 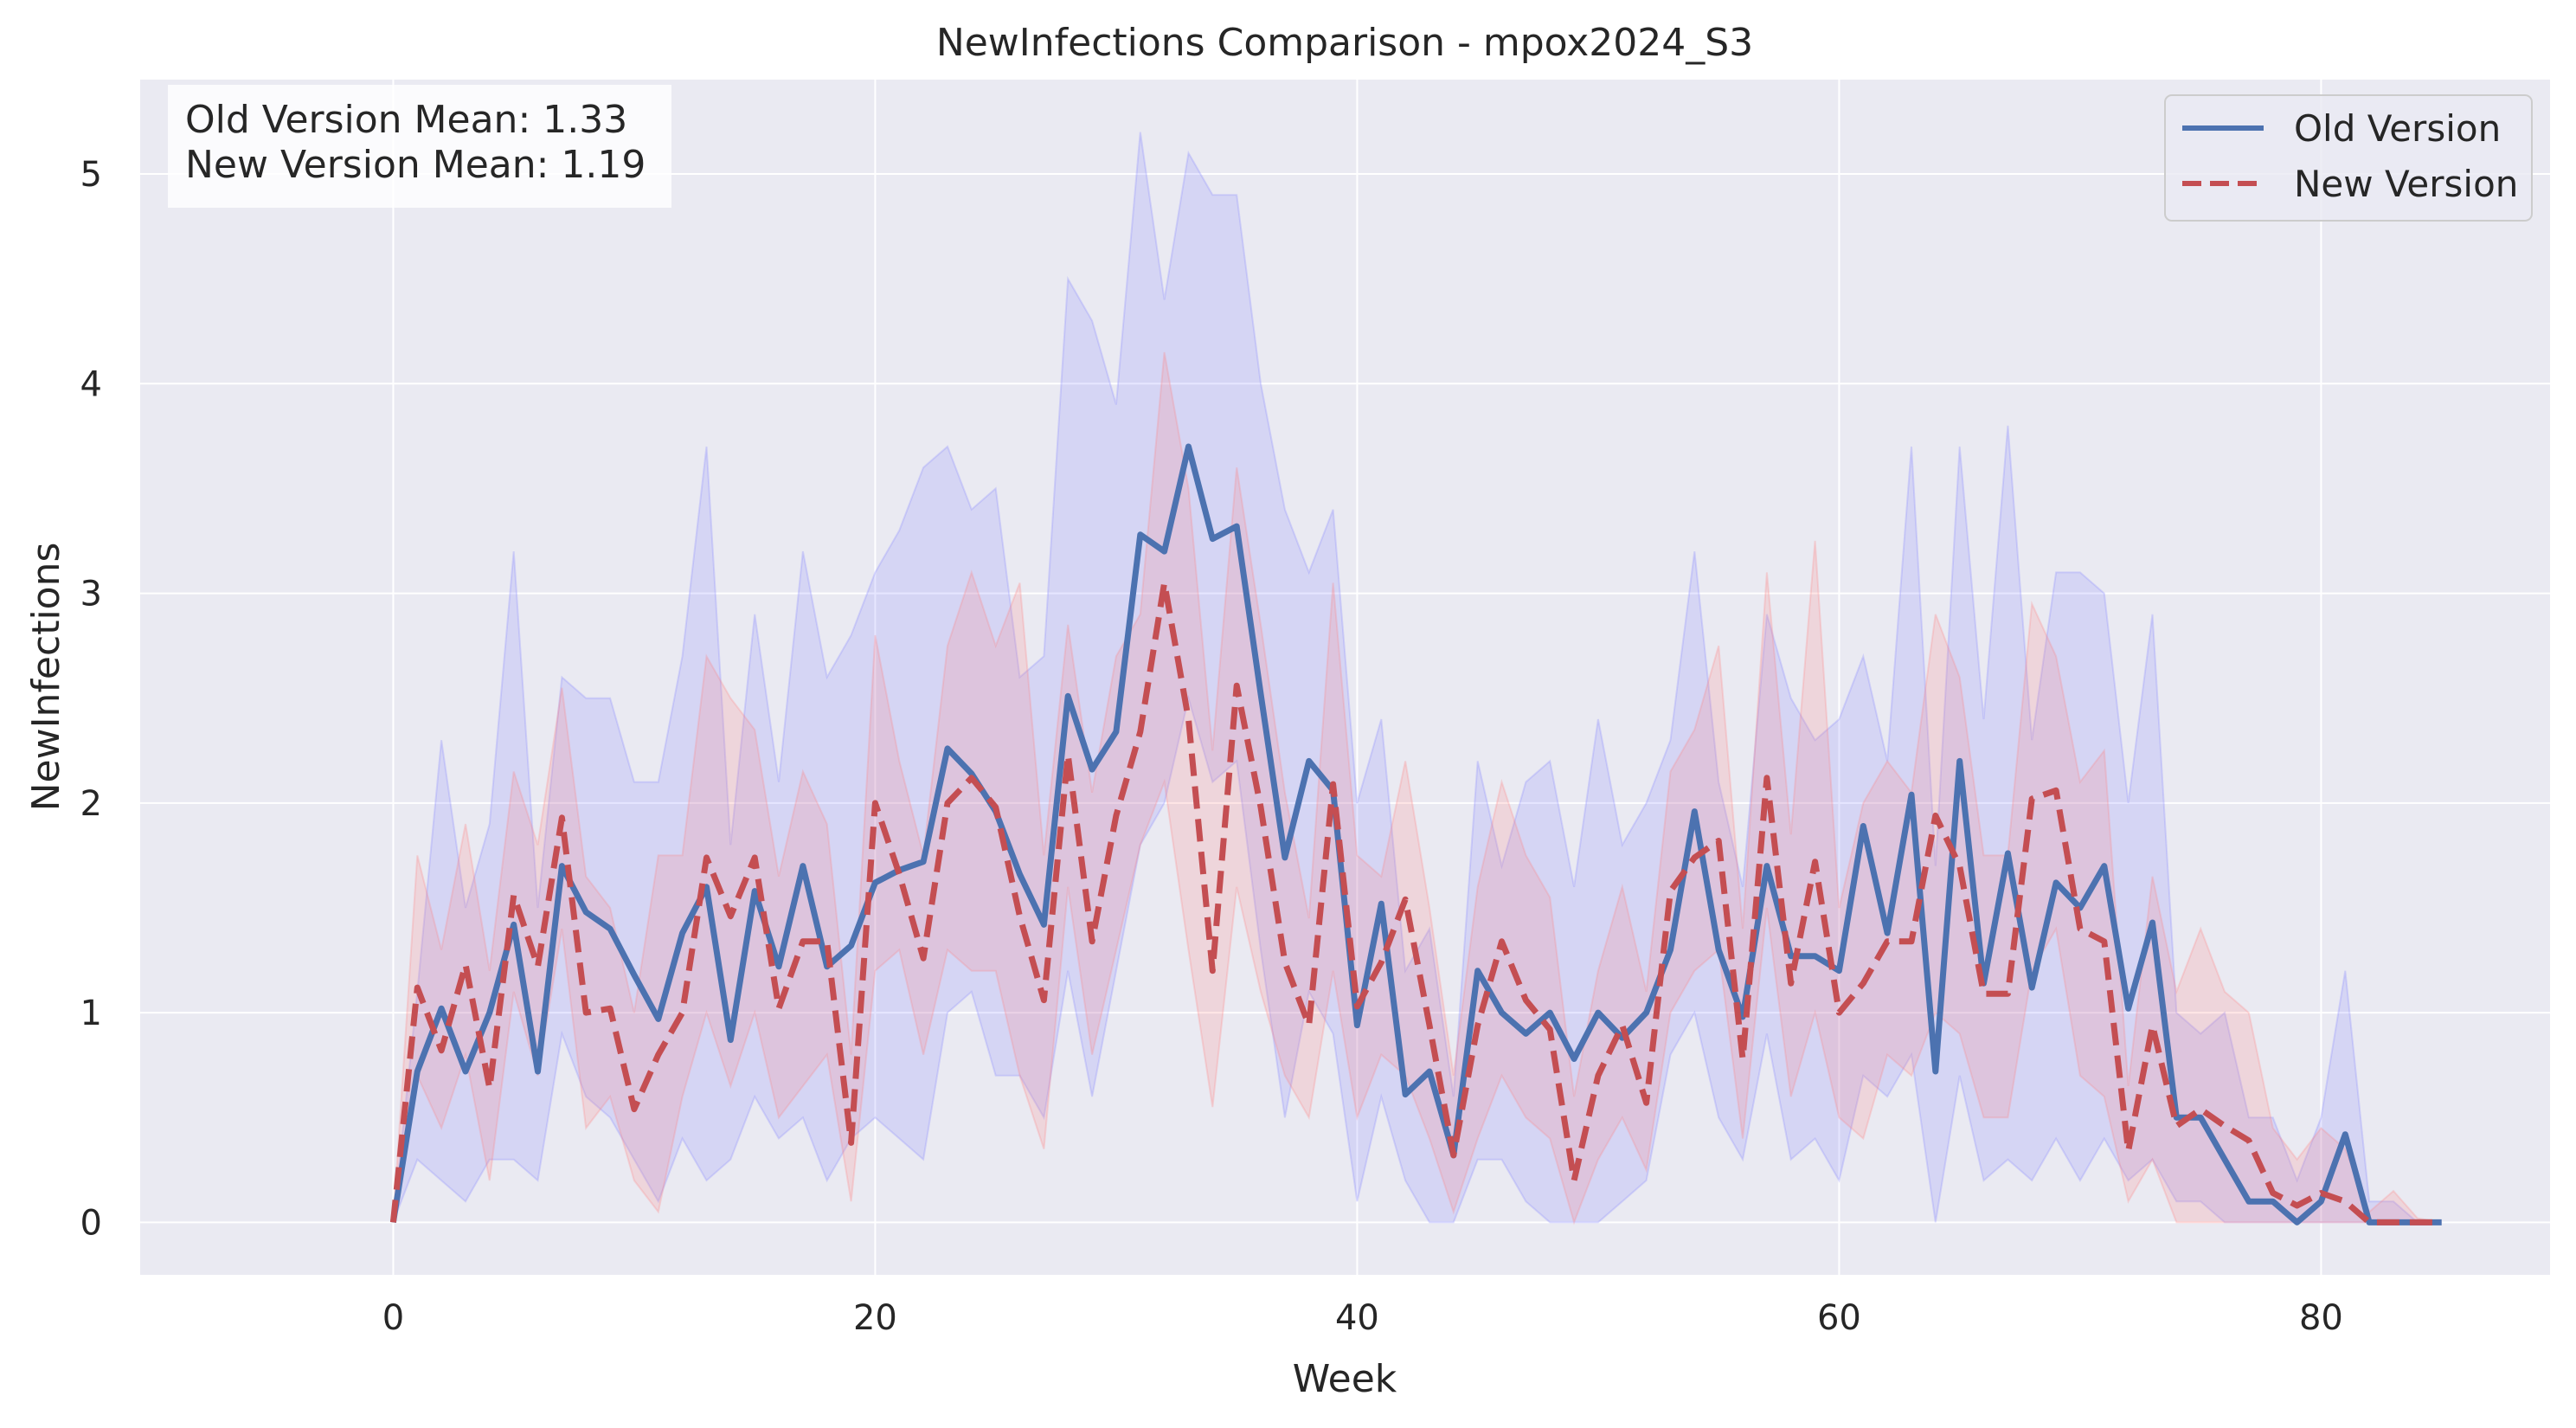 What do you see at coordinates (46, 677) in the screenshot?
I see `y-axis-label: NewInfections` at bounding box center [46, 677].